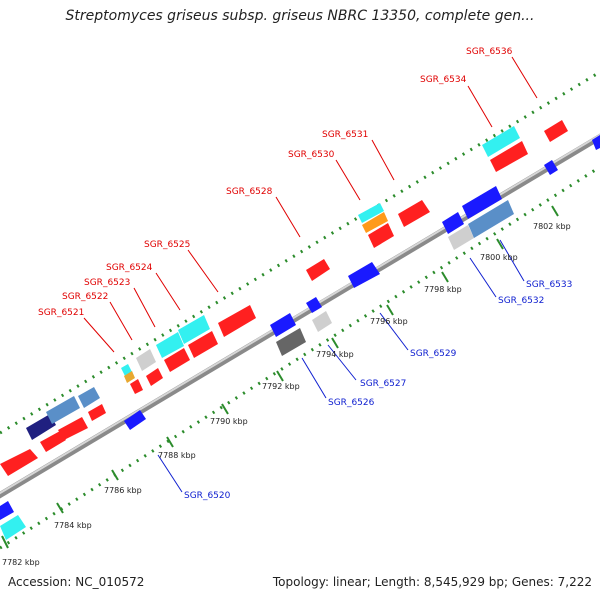  I want to click on kbp-label: 7796 kbp, so click(389, 321).